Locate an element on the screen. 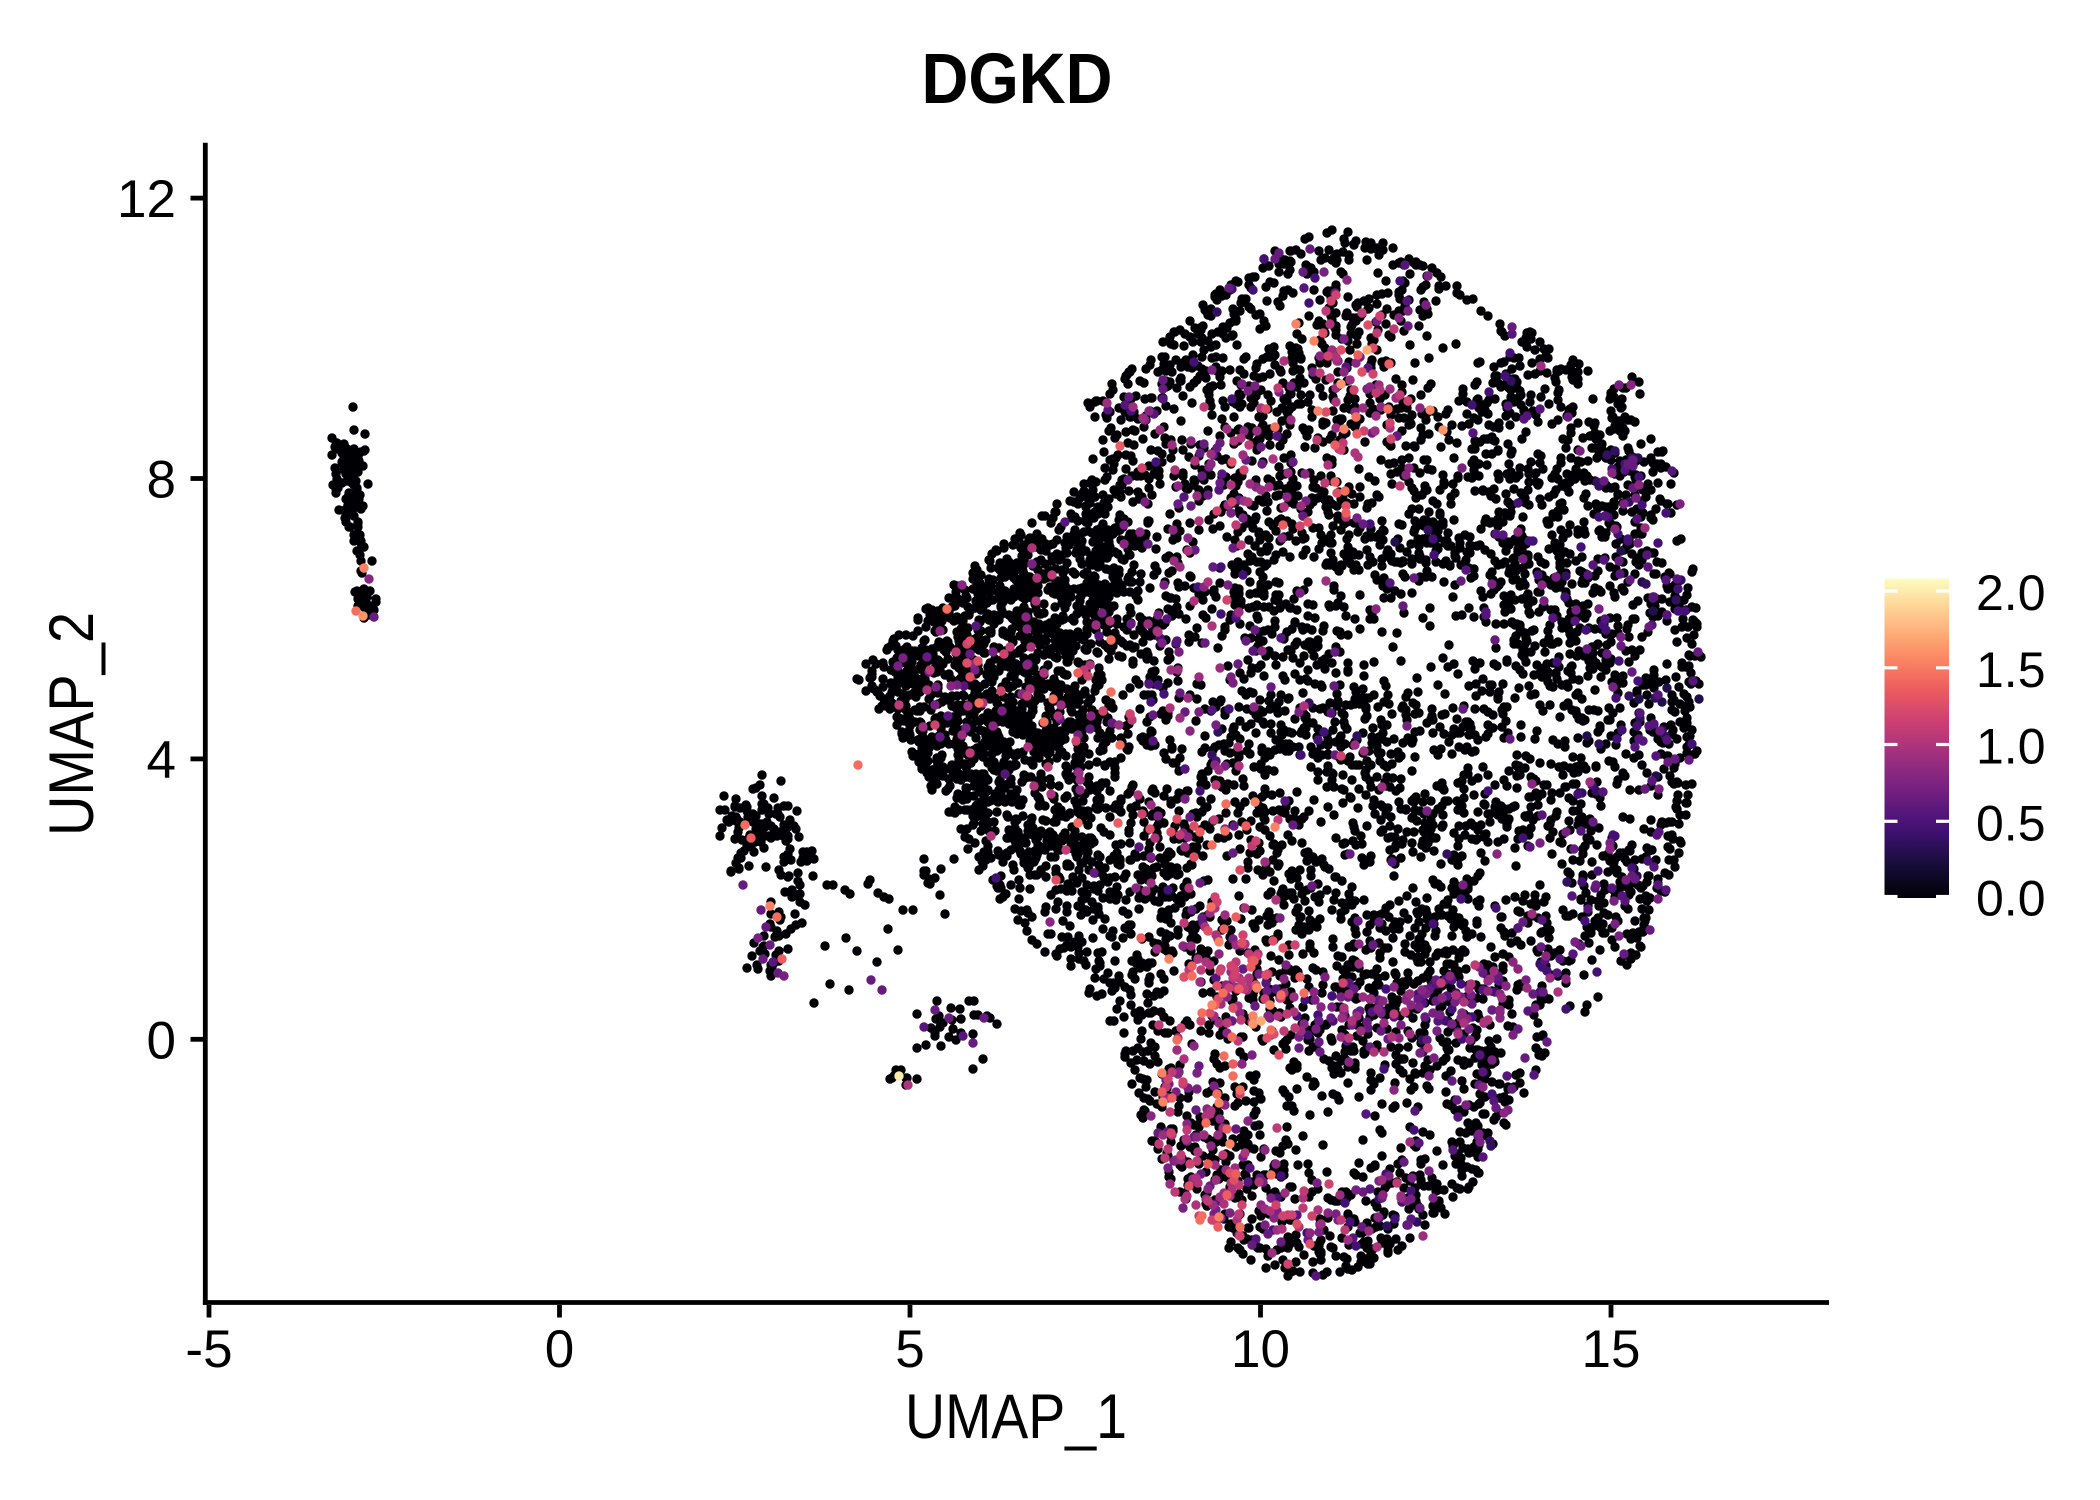 The width and height of the screenshot is (2100, 1500). svg-text: 15 is located at coordinates (1611, 1349).